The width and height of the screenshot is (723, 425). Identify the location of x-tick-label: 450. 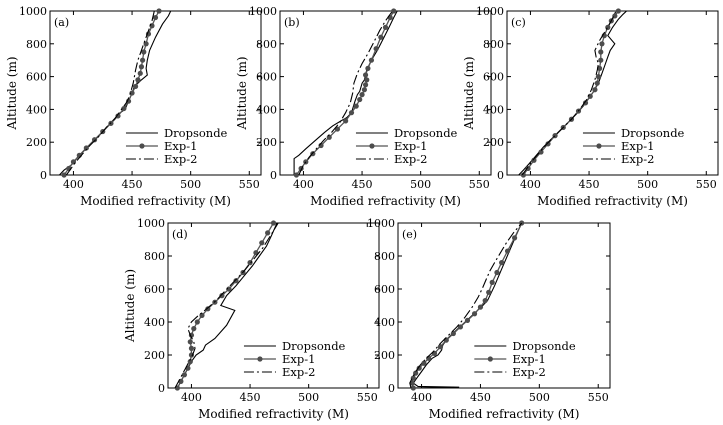
(362, 184).